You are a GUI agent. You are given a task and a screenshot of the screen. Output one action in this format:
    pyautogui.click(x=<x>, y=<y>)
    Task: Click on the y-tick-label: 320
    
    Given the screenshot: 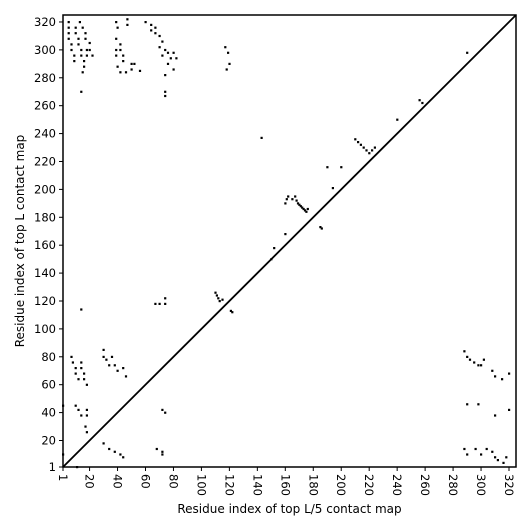 What is the action you would take?
    pyautogui.click(x=45, y=22)
    